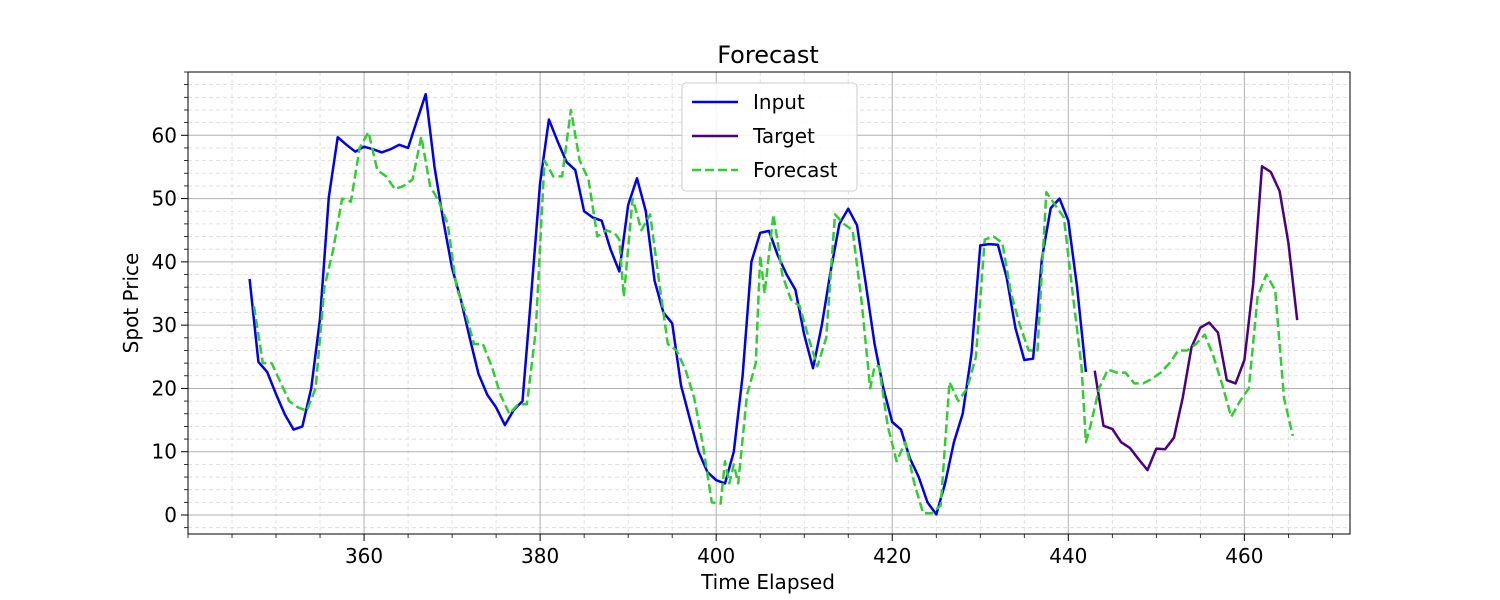  I want to click on legend-box, so click(769, 137).